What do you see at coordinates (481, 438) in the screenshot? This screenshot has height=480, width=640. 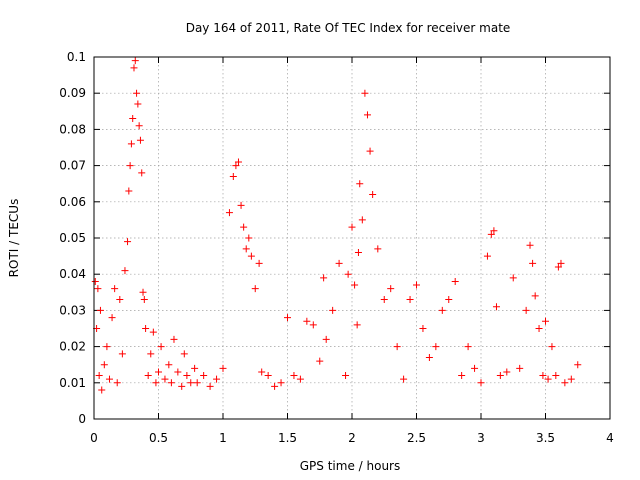 I see `x-tick-label: 3` at bounding box center [481, 438].